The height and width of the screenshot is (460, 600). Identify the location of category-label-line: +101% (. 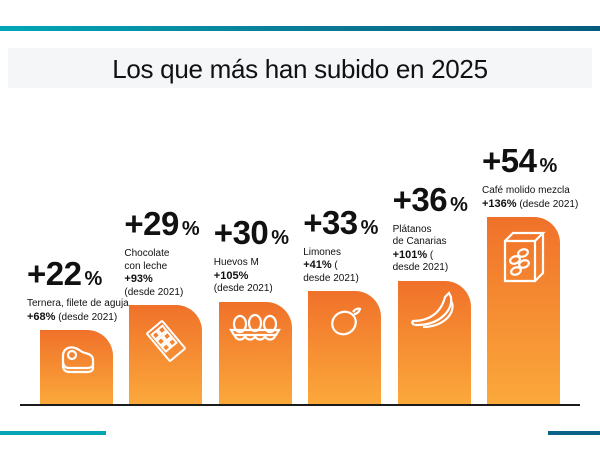
(430, 256).